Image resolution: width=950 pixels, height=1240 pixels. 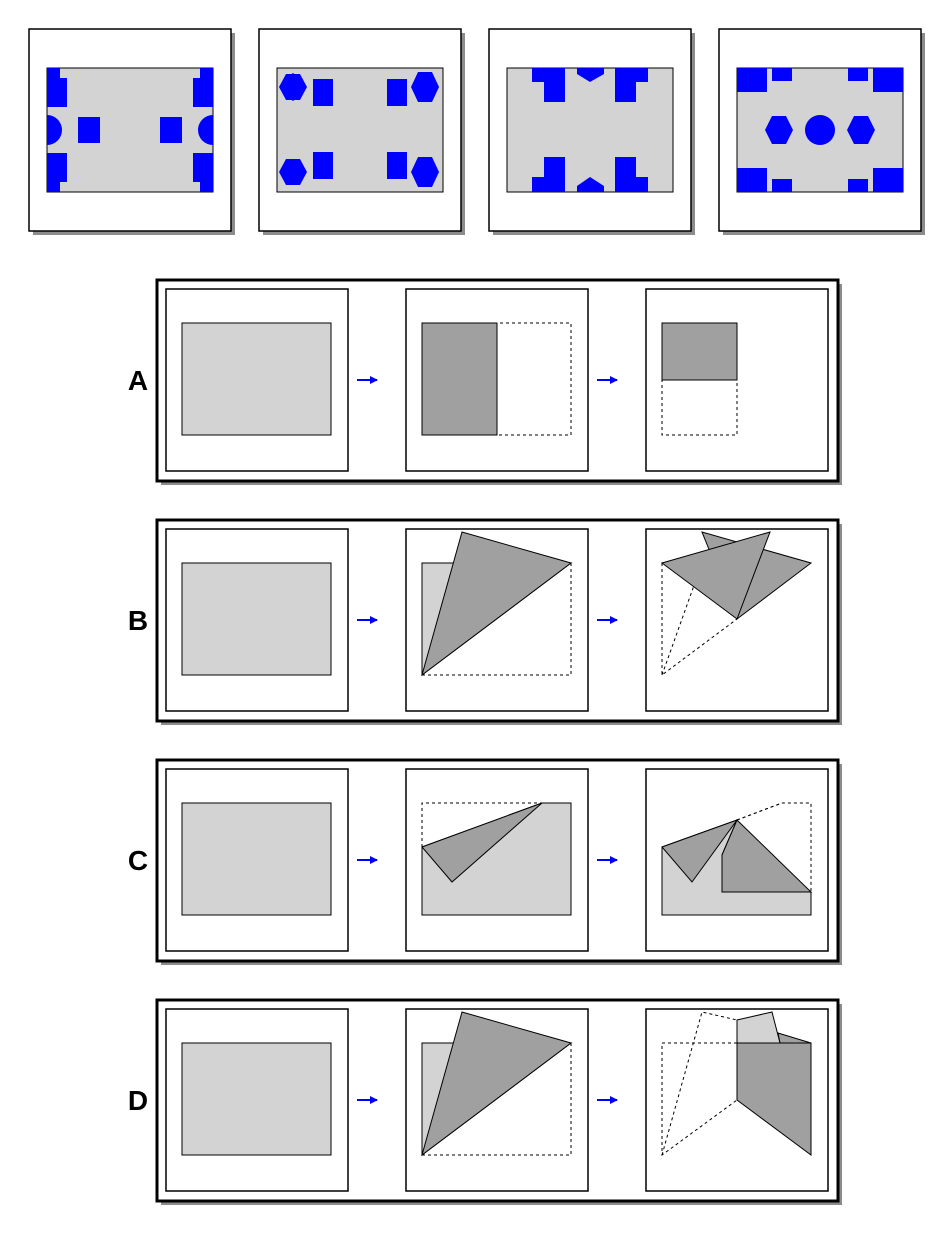 I want to click on option-label: B, so click(x=138, y=620).